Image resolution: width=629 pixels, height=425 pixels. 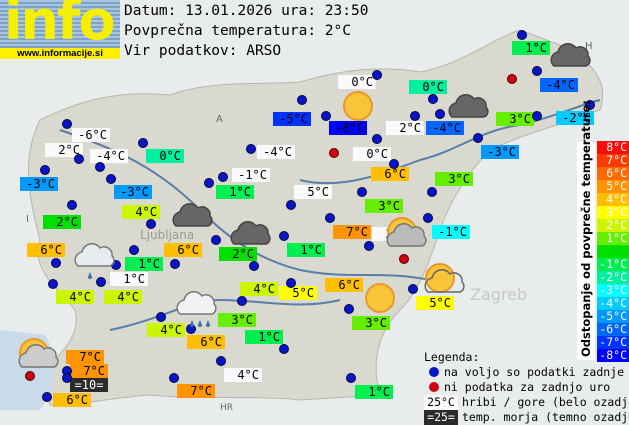 I want to click on logo: info, so click(x=60, y=24).